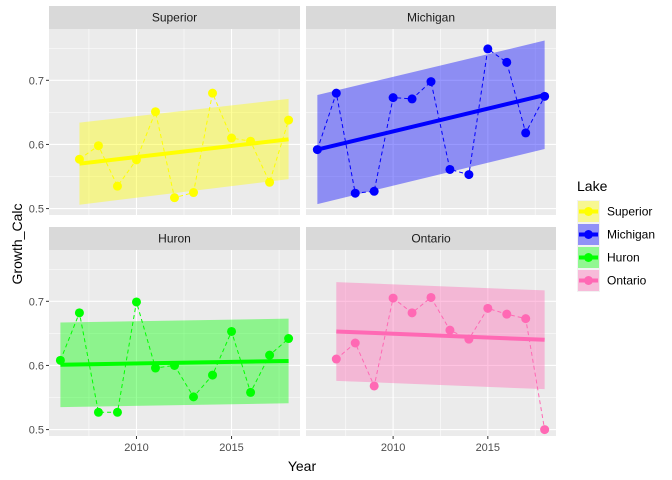 The height and width of the screenshot is (480, 672). Describe the element at coordinates (627, 281) in the screenshot. I see `legend-label-ontario: Ontario` at that location.